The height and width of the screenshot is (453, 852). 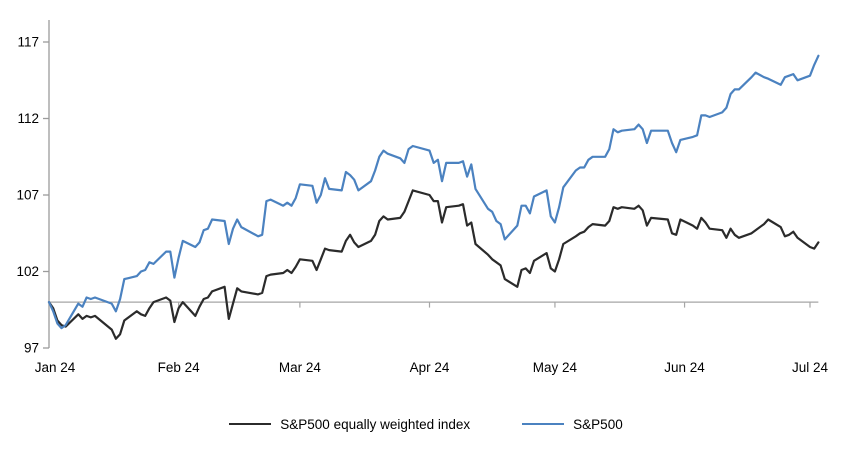 What do you see at coordinates (28, 42) in the screenshot?
I see `y-tick-label: 117` at bounding box center [28, 42].